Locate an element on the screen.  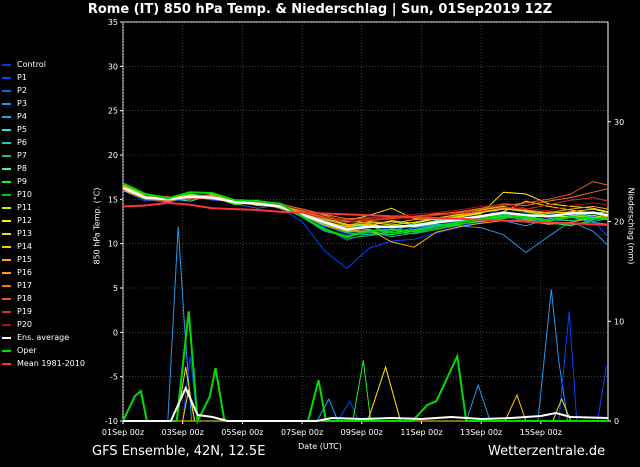
y-tick-label-left: 15 is located at coordinates (113, 199).